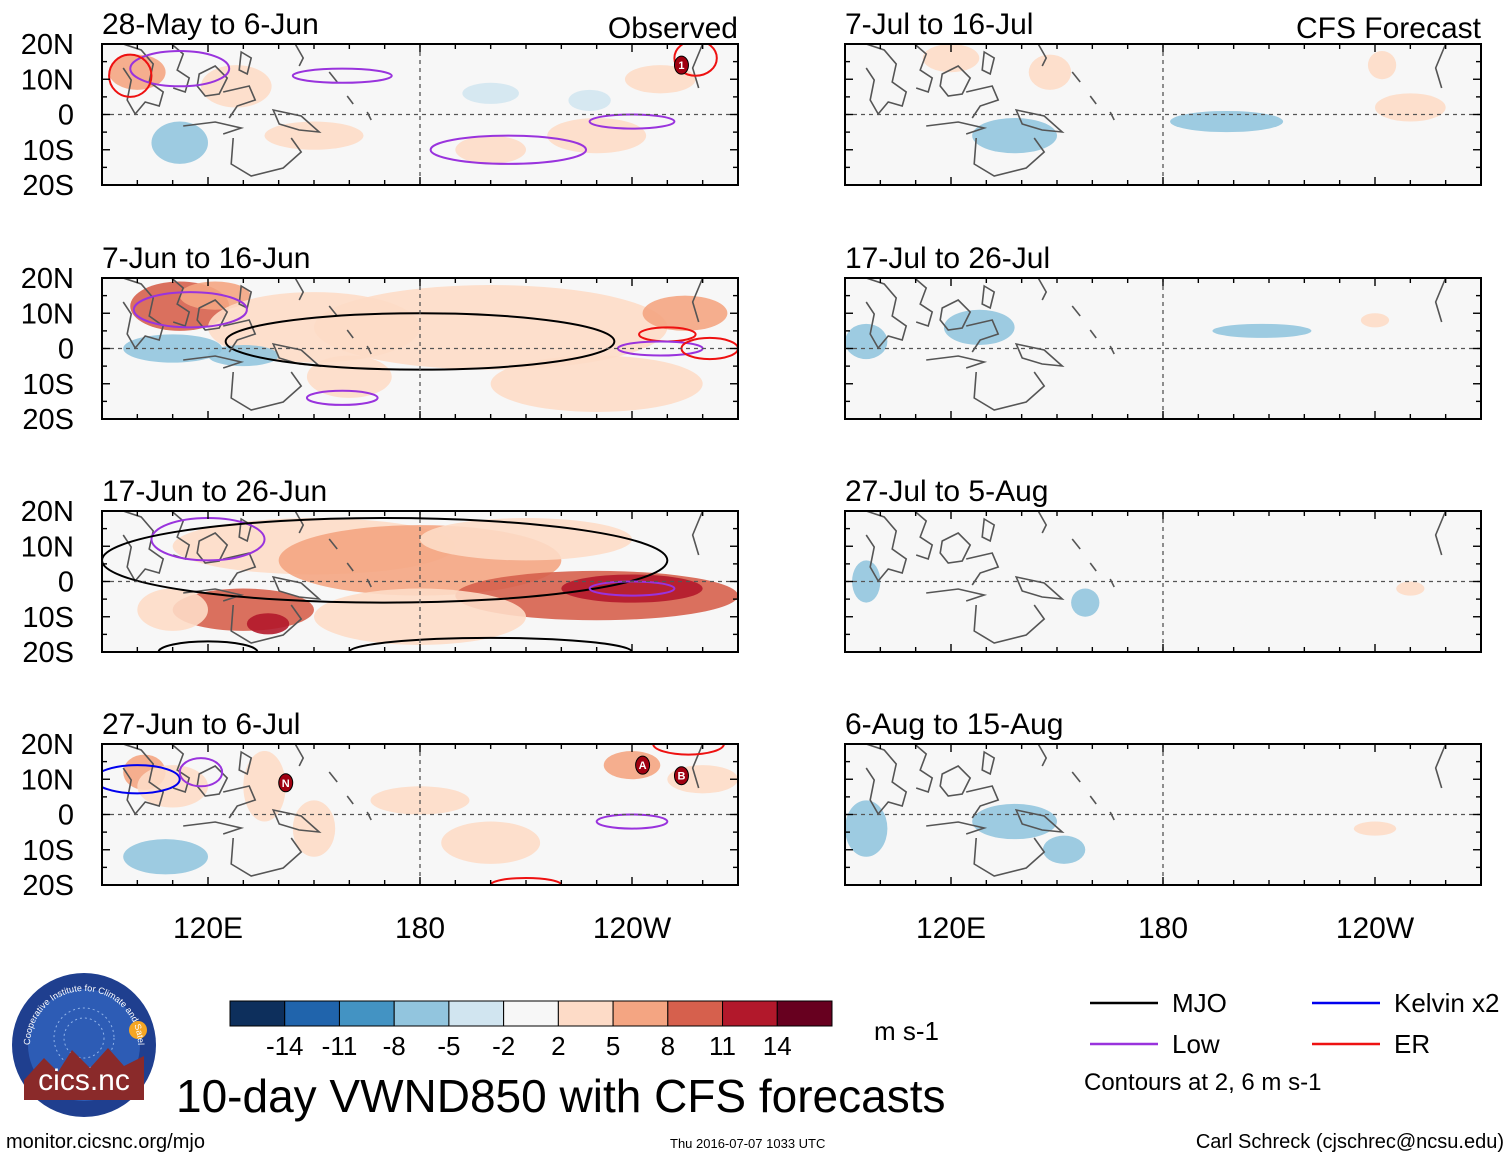  What do you see at coordinates (1163, 97) in the screenshot?
I see `map-panel: 7-Jul to 16-Jul CFS Forecast` at bounding box center [1163, 97].